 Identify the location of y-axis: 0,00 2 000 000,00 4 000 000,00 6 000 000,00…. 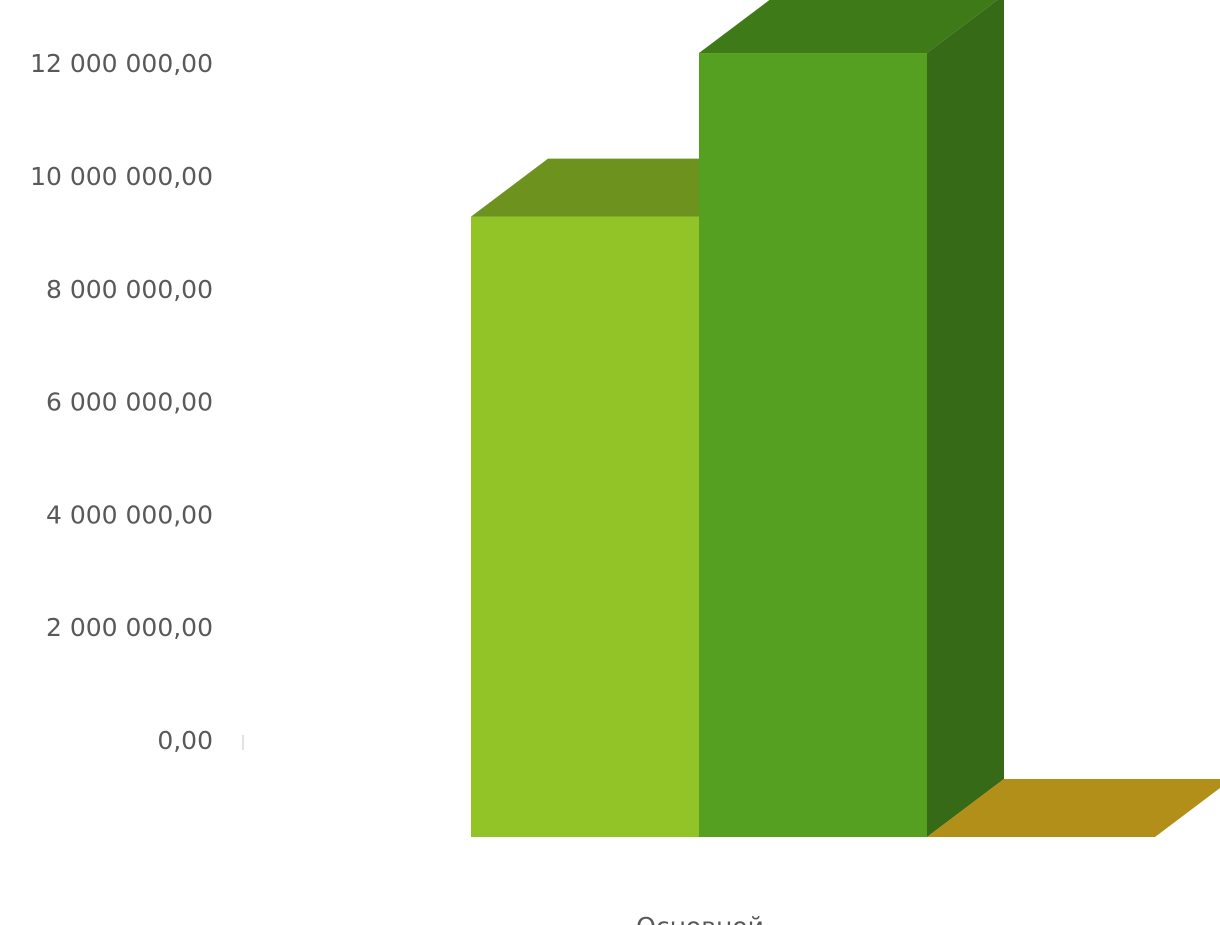
(137, 402).